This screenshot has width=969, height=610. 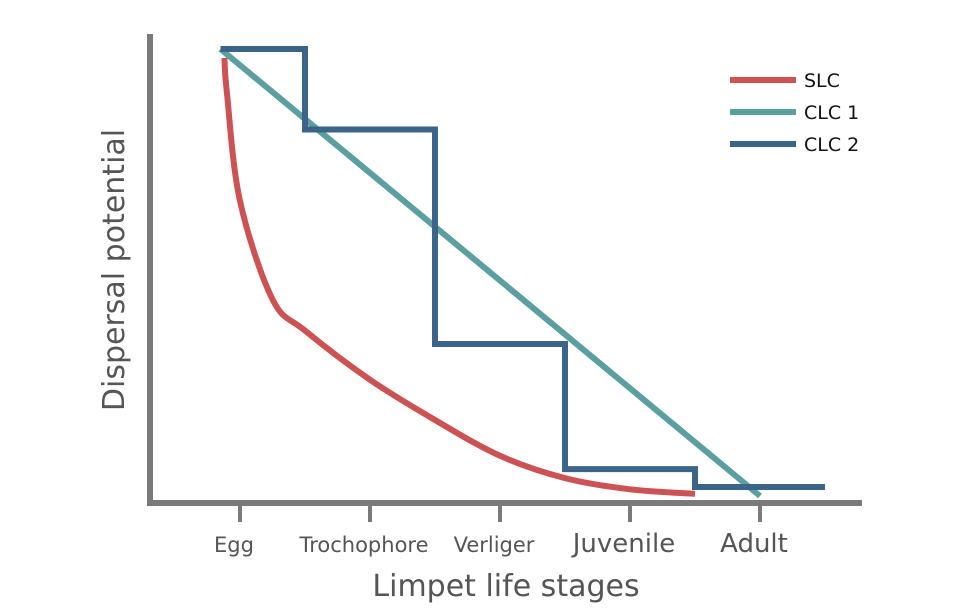 What do you see at coordinates (754, 544) in the screenshot?
I see `x-tick-label-adult: Adult` at bounding box center [754, 544].